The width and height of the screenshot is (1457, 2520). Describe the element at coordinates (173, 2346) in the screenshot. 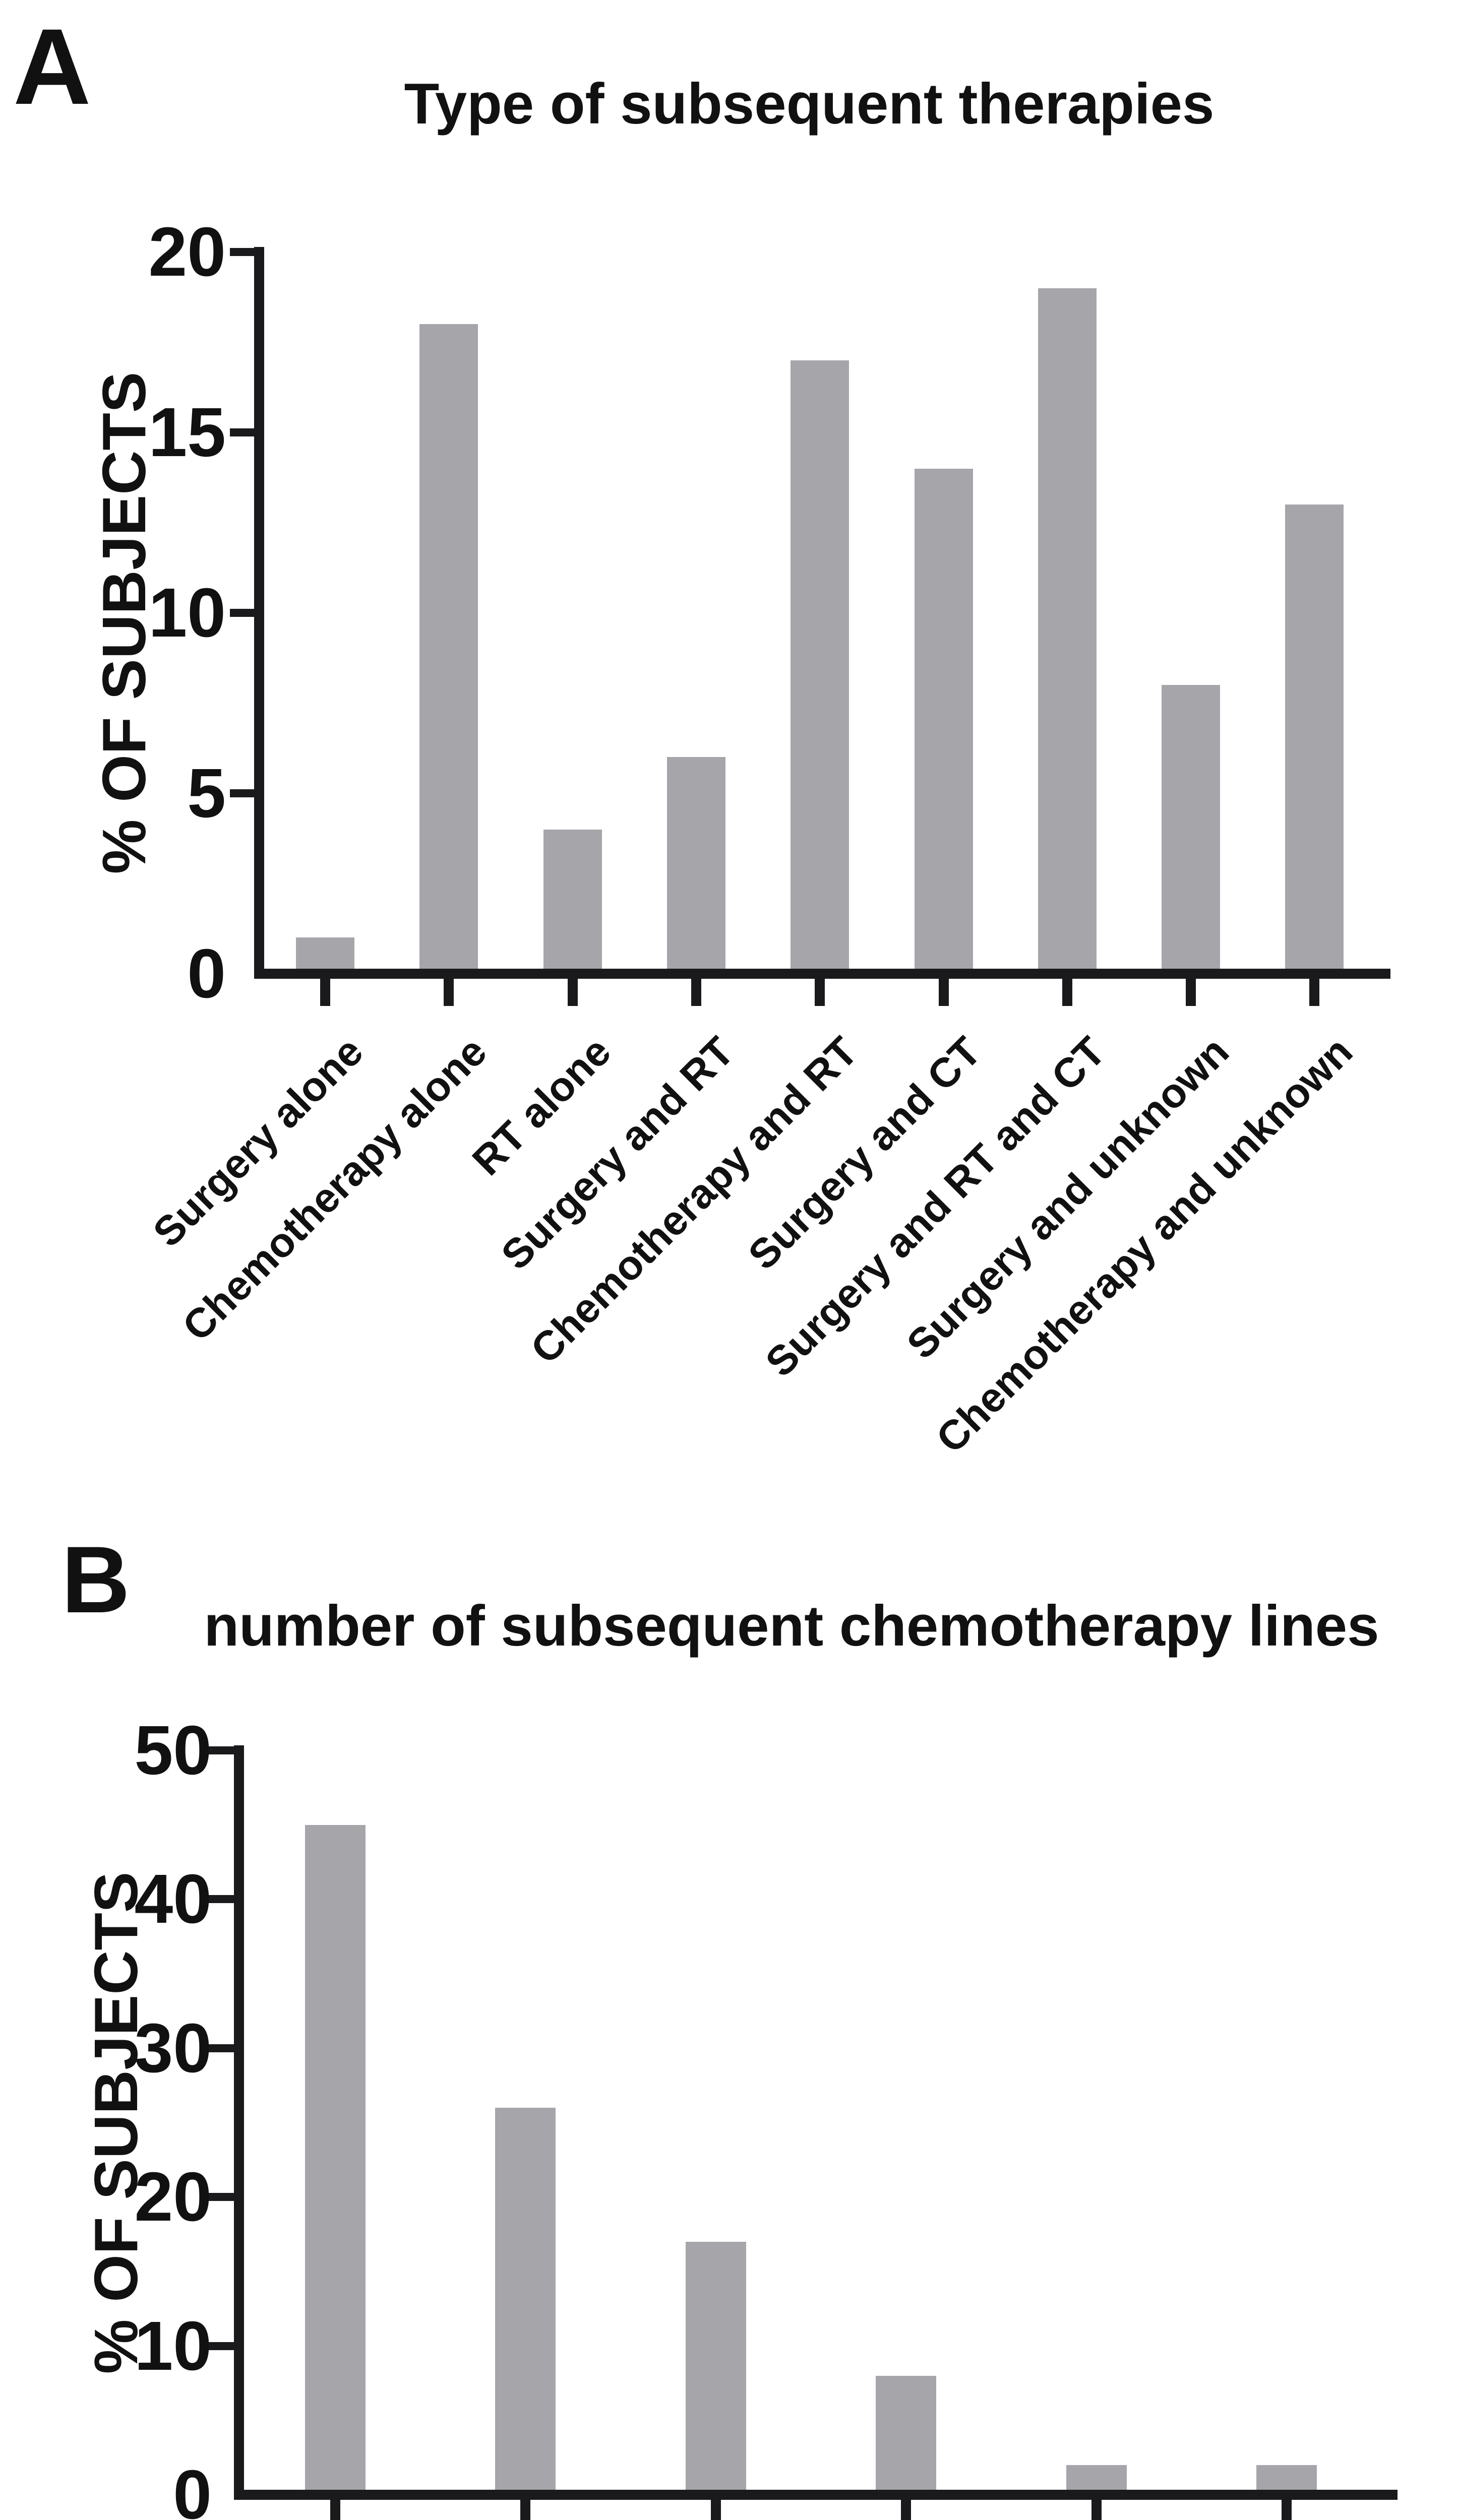

I see `panel-b-y-tick-label-10: 10` at that location.